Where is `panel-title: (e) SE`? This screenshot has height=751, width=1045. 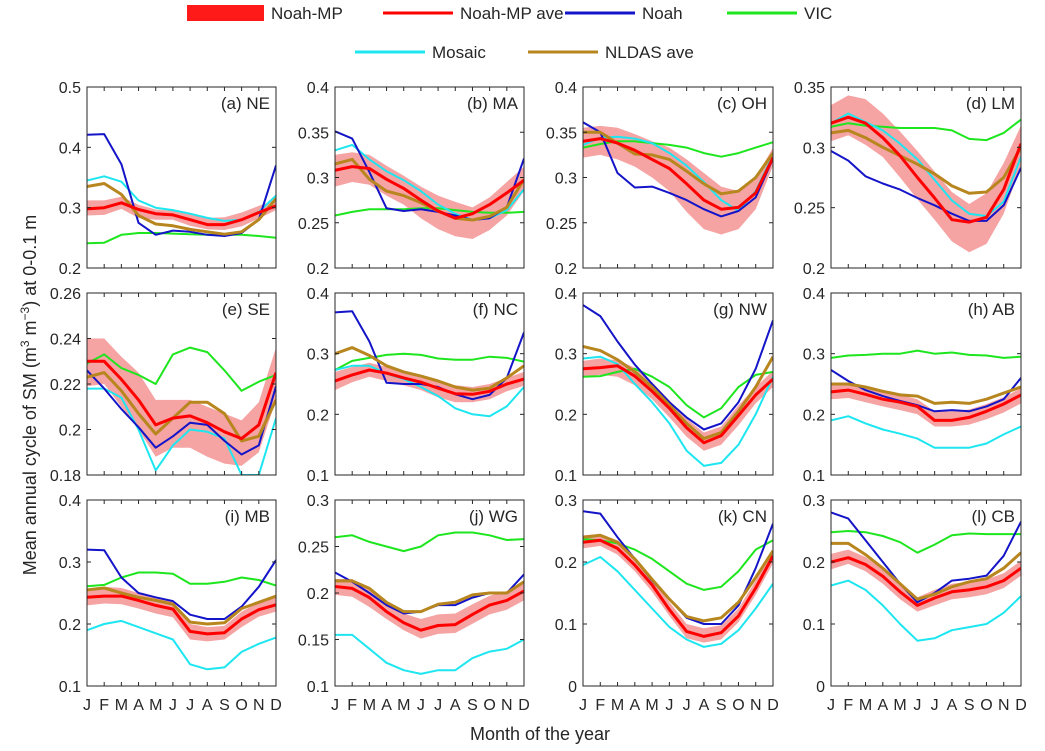 panel-title: (e) SE is located at coordinates (246, 309).